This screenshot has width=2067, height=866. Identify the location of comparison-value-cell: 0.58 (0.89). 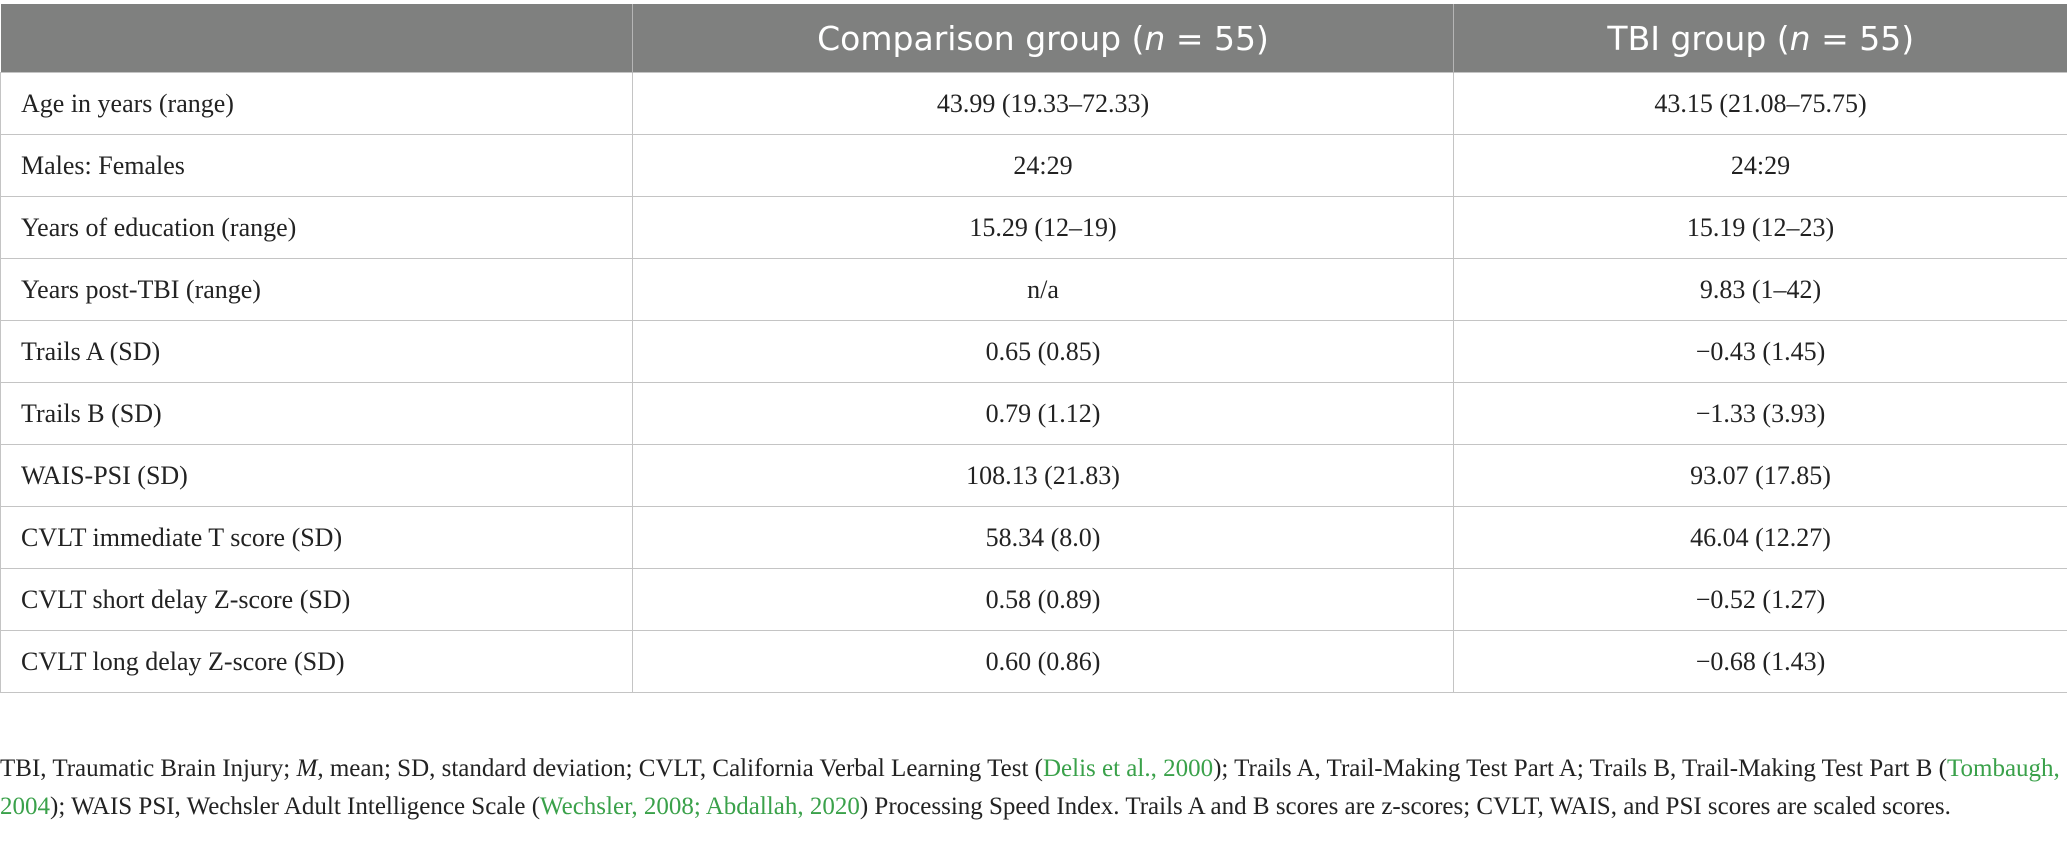
(1043, 599).